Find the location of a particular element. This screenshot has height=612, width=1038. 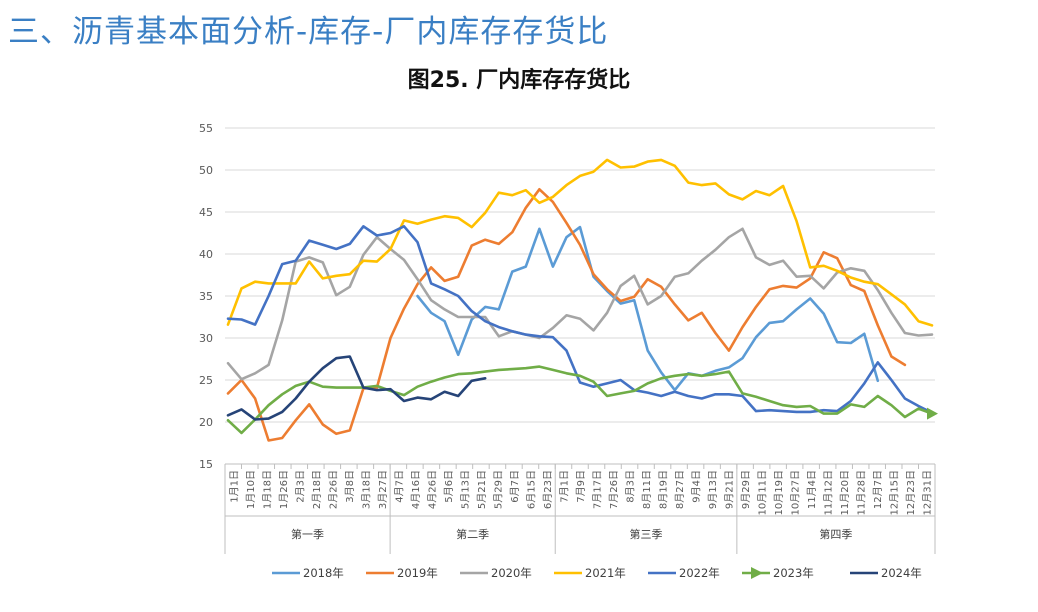

x-tick-label: 11月28日 is located at coordinates (862, 492).